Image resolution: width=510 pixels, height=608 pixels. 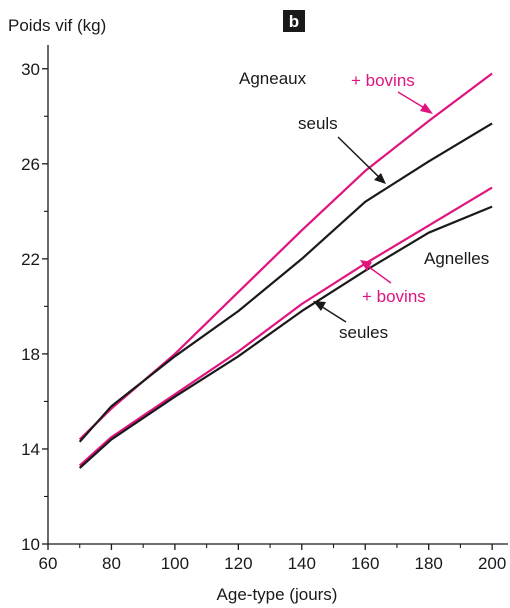 I want to click on y-tick-label: 26, so click(x=30, y=164).